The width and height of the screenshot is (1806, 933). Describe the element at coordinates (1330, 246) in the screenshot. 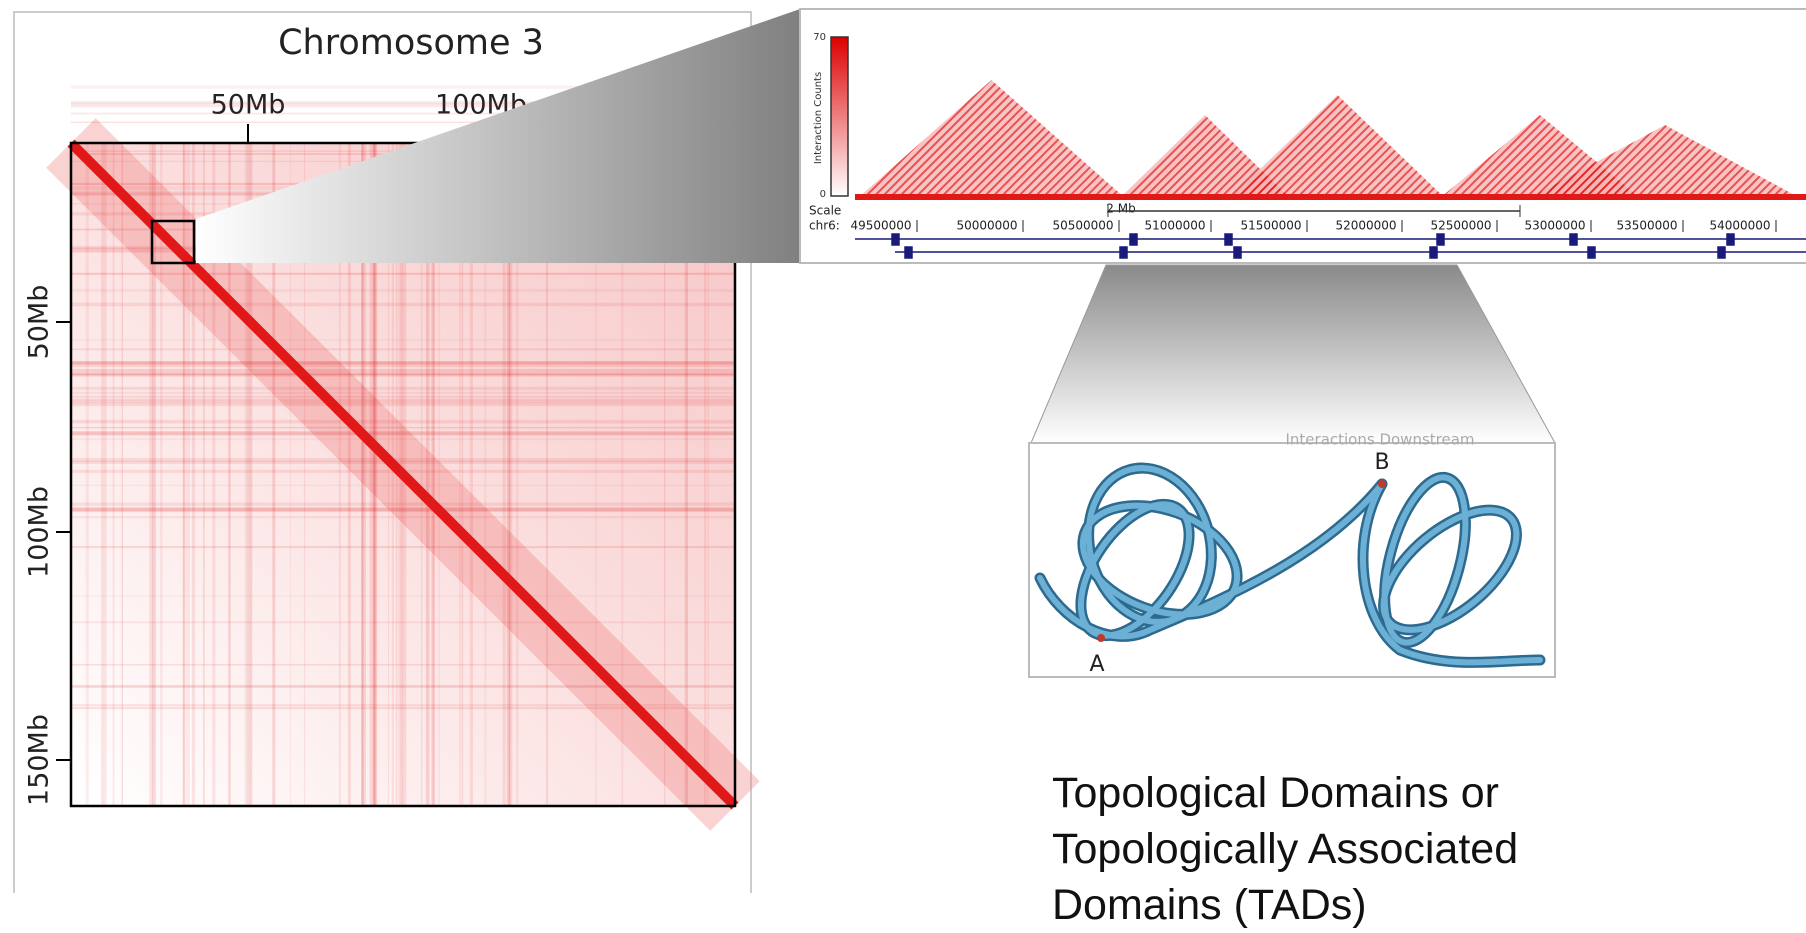

I see `gene-track` at that location.